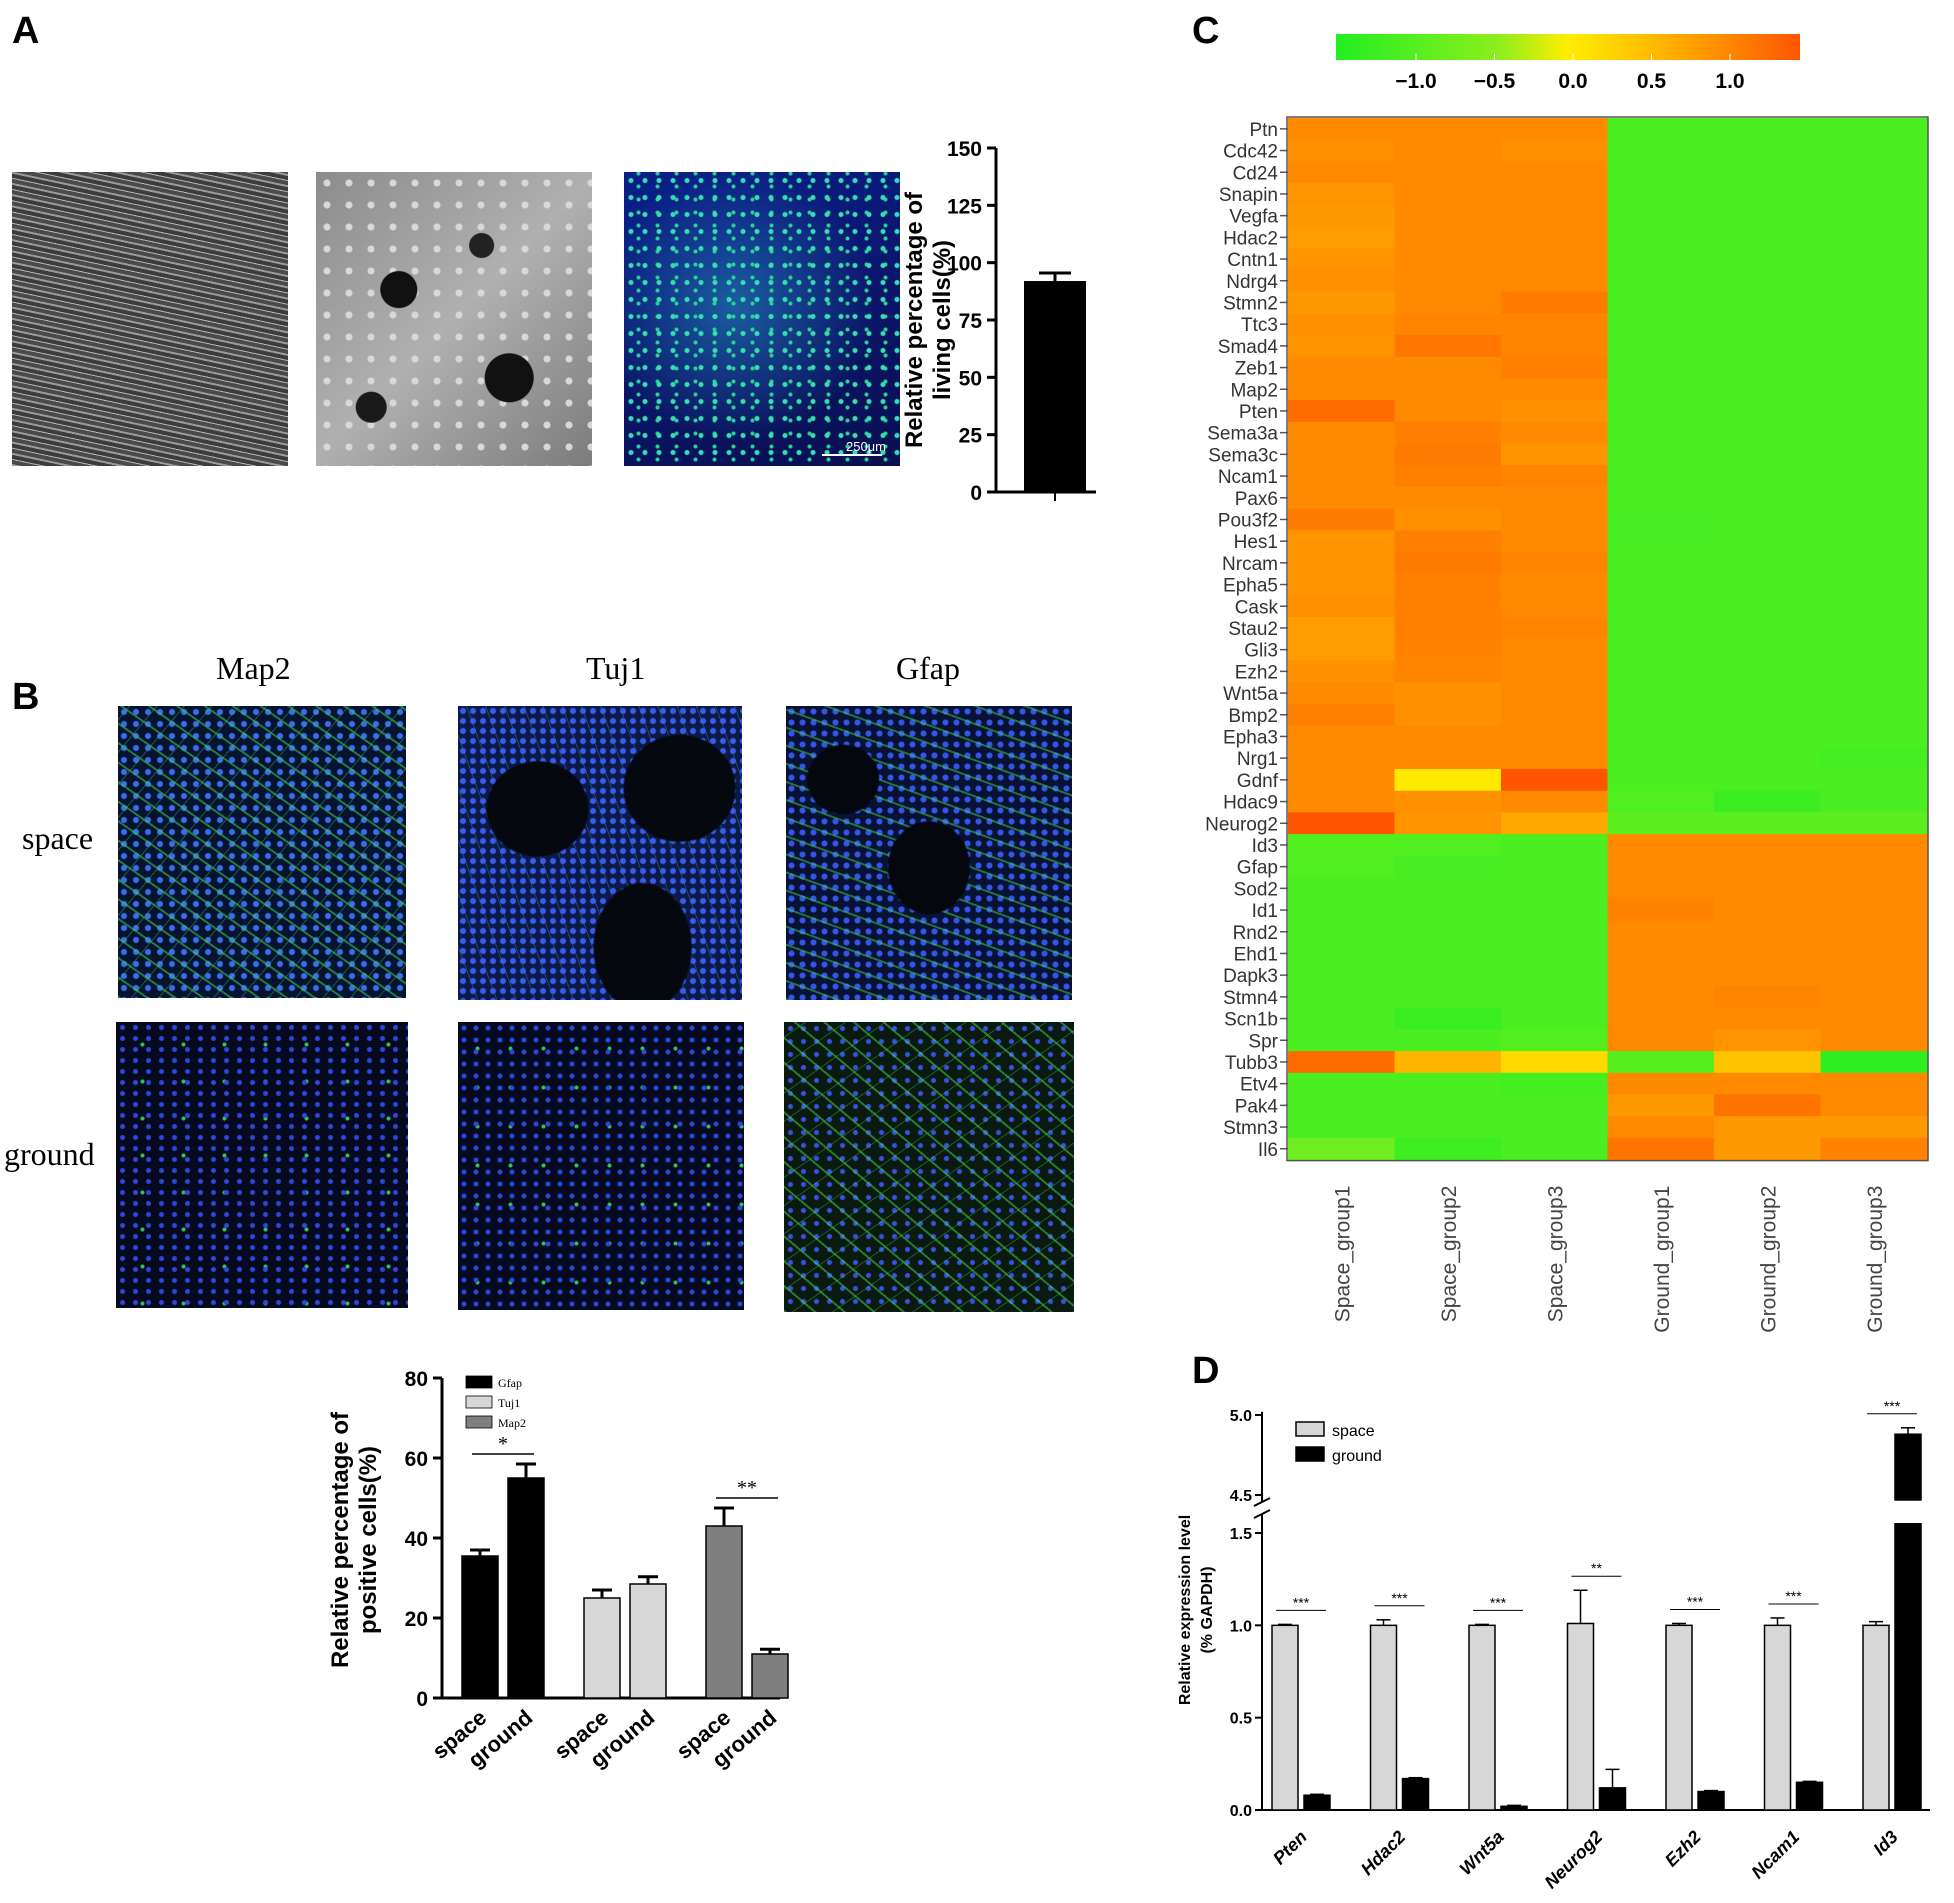 The height and width of the screenshot is (1903, 1954). I want to click on row-label: Cntn1, so click(1252, 260).